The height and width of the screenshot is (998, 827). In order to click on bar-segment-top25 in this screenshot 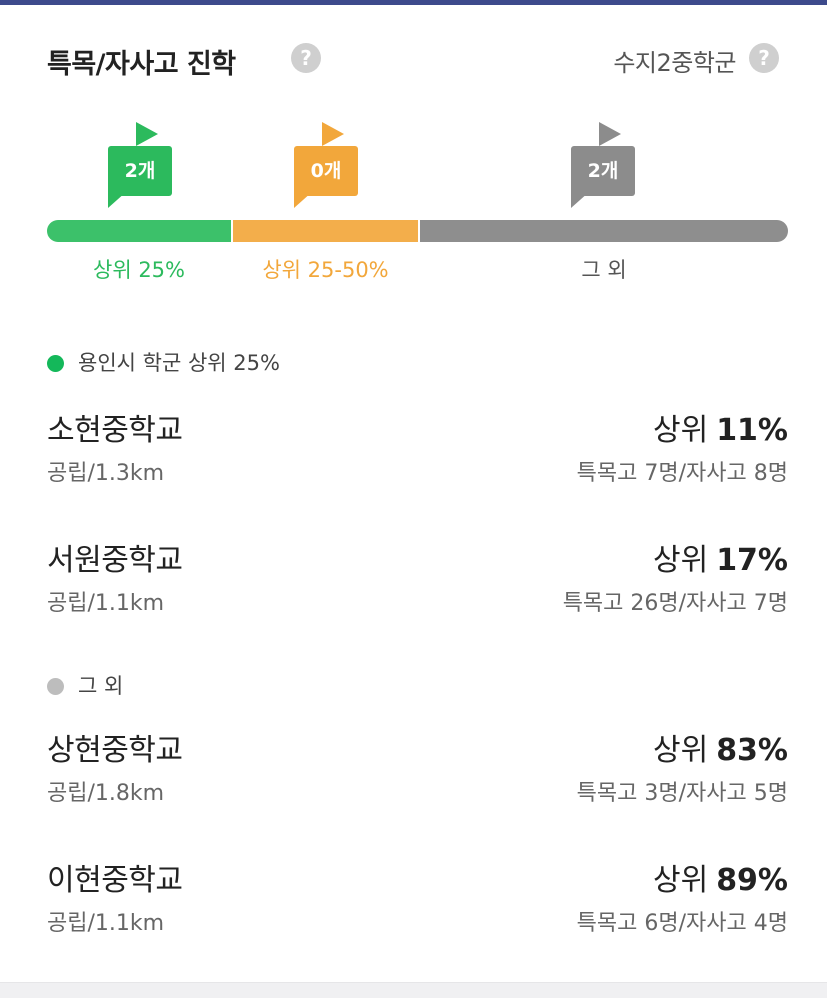, I will do `click(139, 231)`.